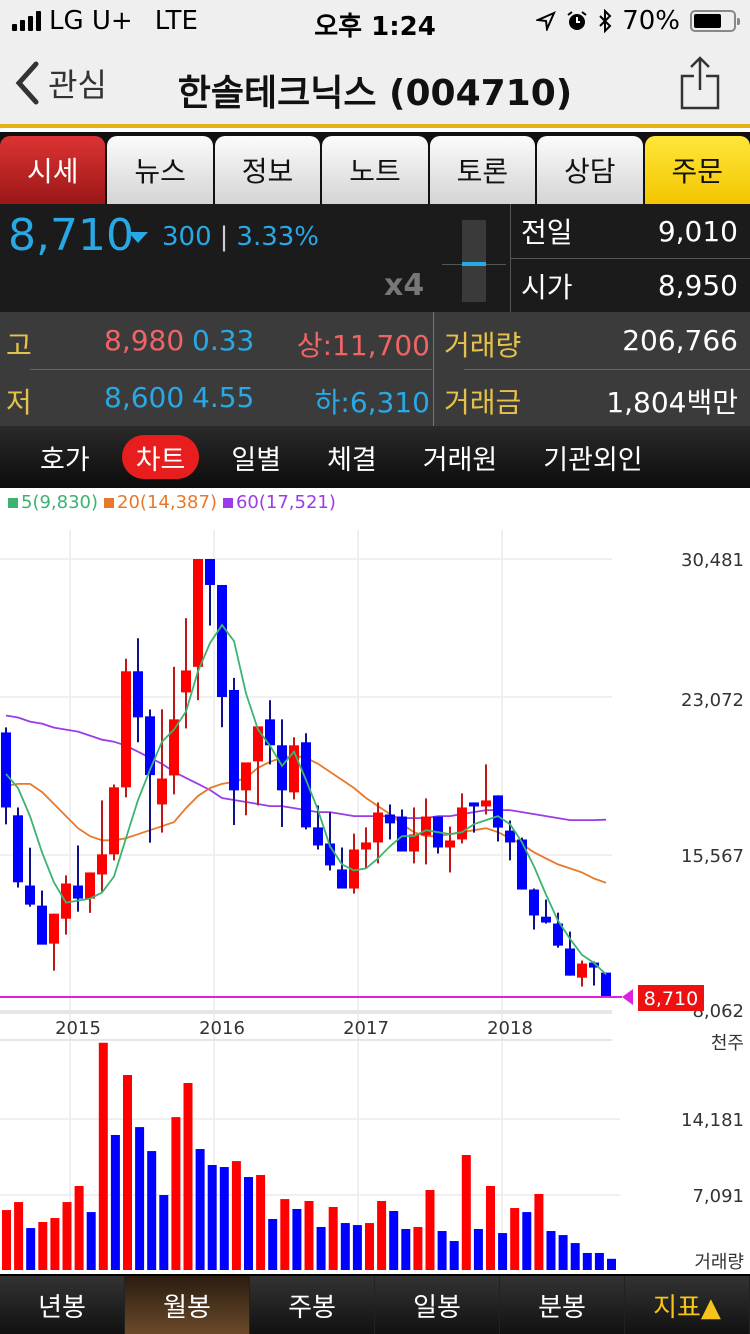 The image size is (750, 1334). I want to click on quote-summary: 전일 9,010 시가 8,950, so click(630, 258).